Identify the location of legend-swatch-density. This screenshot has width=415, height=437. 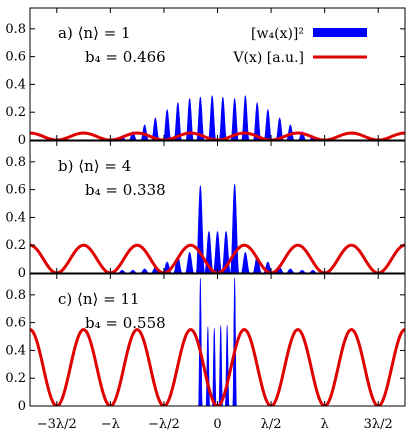
(340, 32).